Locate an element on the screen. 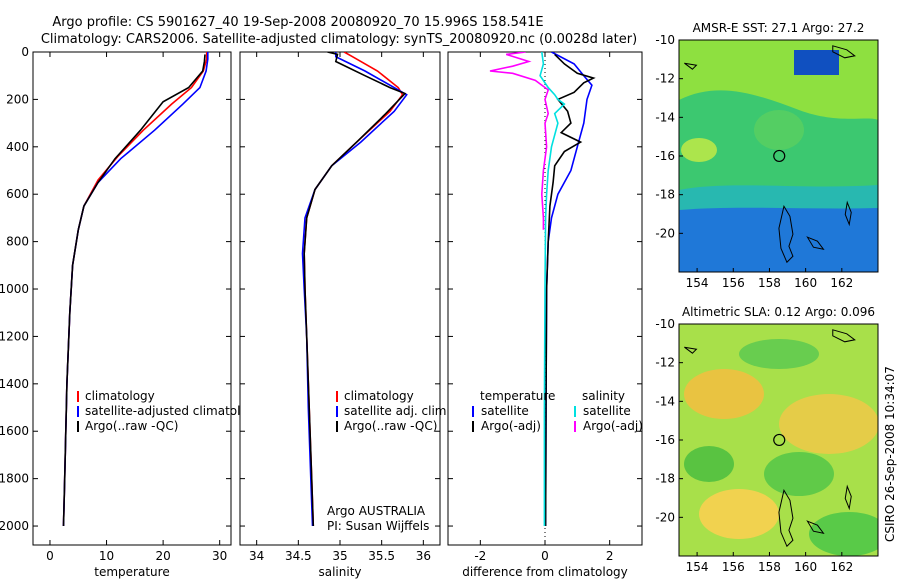 The width and height of the screenshot is (900, 580). x-tick-label: 34 is located at coordinates (256, 556).